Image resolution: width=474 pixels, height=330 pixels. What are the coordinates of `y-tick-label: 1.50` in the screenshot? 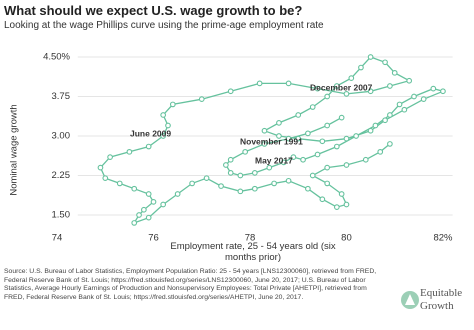 It's located at (61, 215).